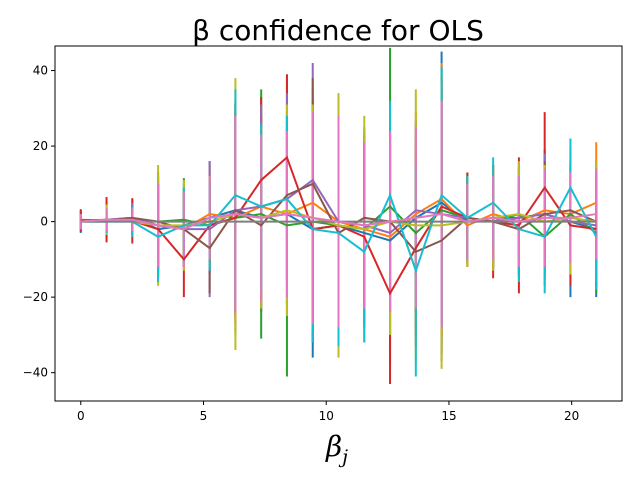  I want to click on x-tick-label: 15, so click(448, 416).